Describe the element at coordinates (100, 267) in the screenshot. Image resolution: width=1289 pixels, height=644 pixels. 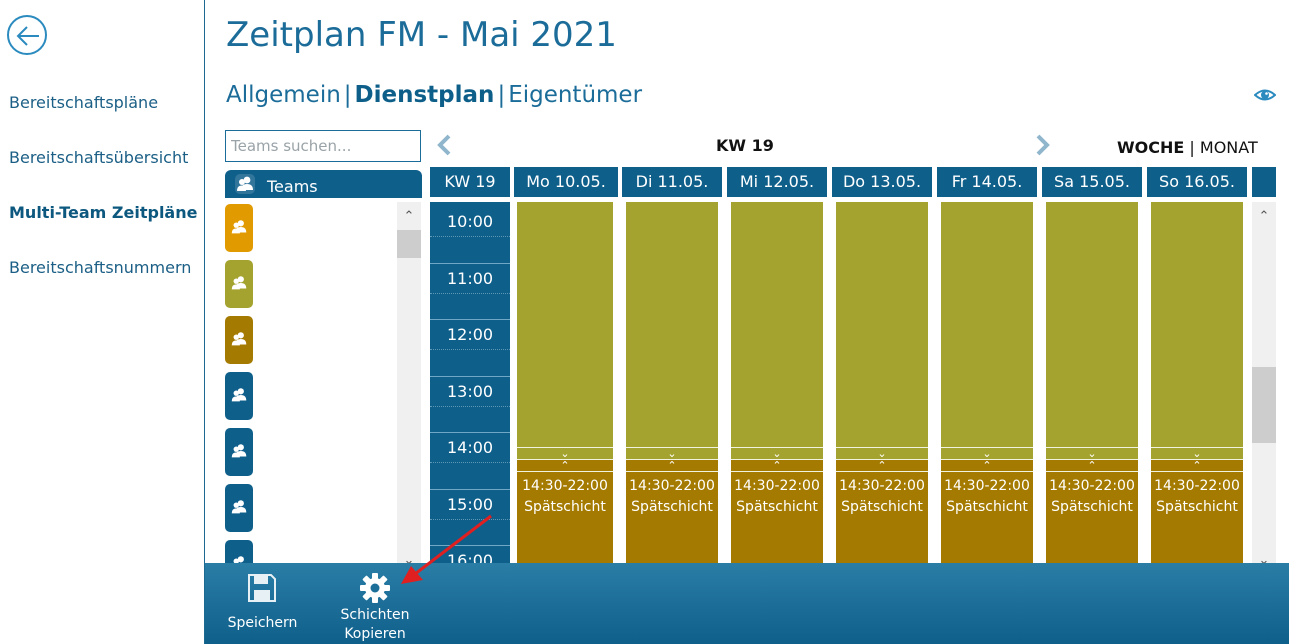
I see `sidebar-item-bereitschaftsnummern: Bereitschaftsnummern` at that location.